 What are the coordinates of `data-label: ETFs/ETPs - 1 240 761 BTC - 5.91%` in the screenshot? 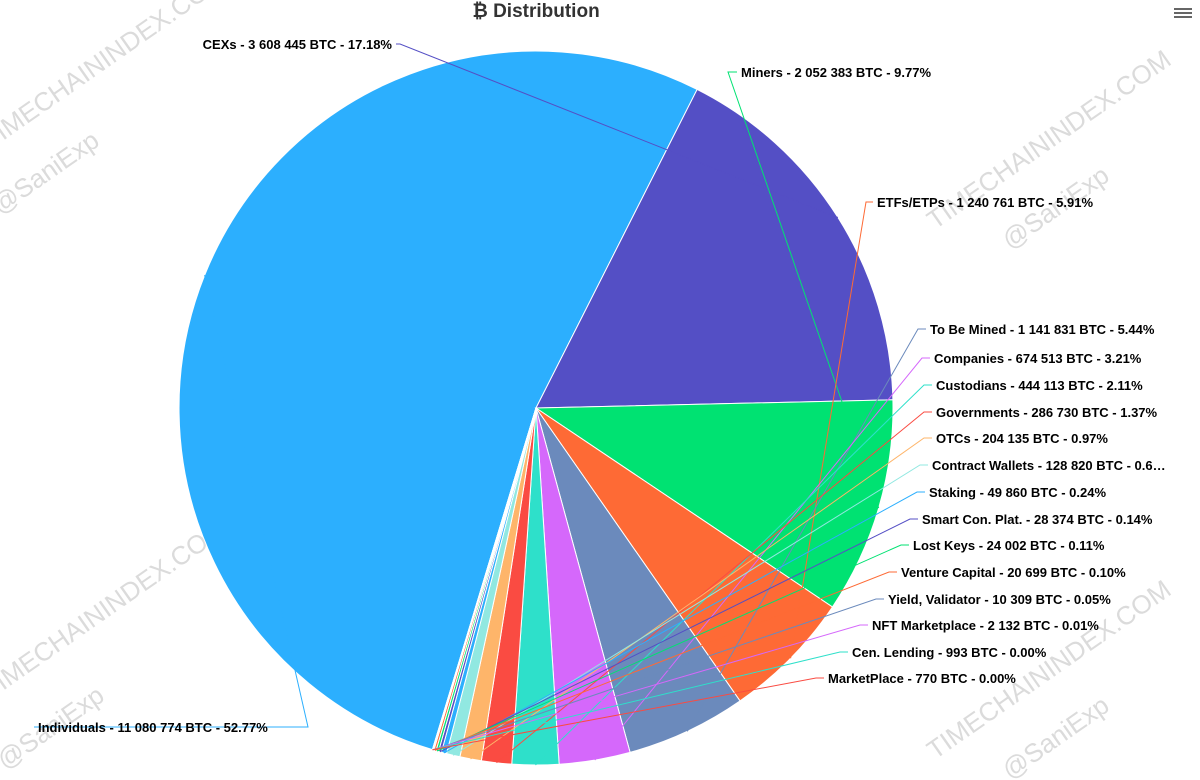 It's located at (985, 202).